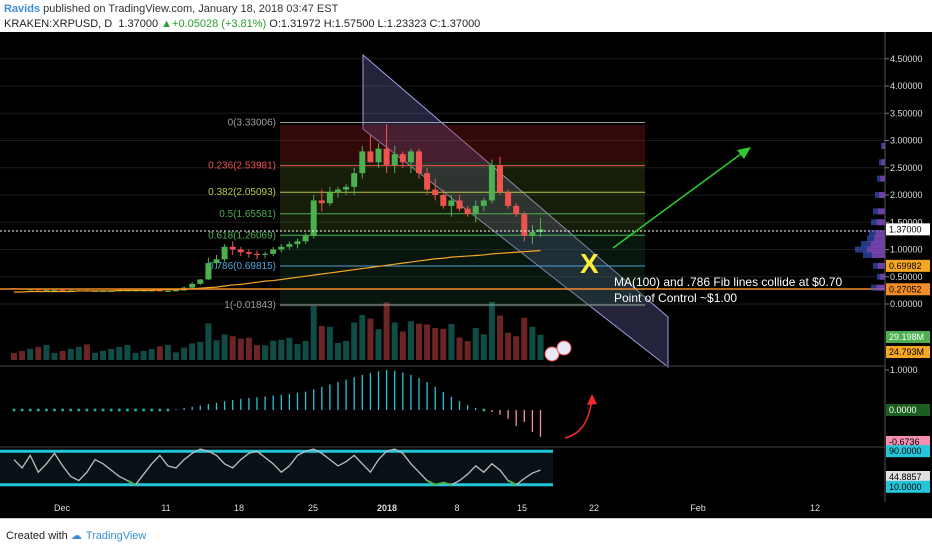  What do you see at coordinates (242, 266) in the screenshot?
I see `fib-label: 0.786(0.69815)` at bounding box center [242, 266].